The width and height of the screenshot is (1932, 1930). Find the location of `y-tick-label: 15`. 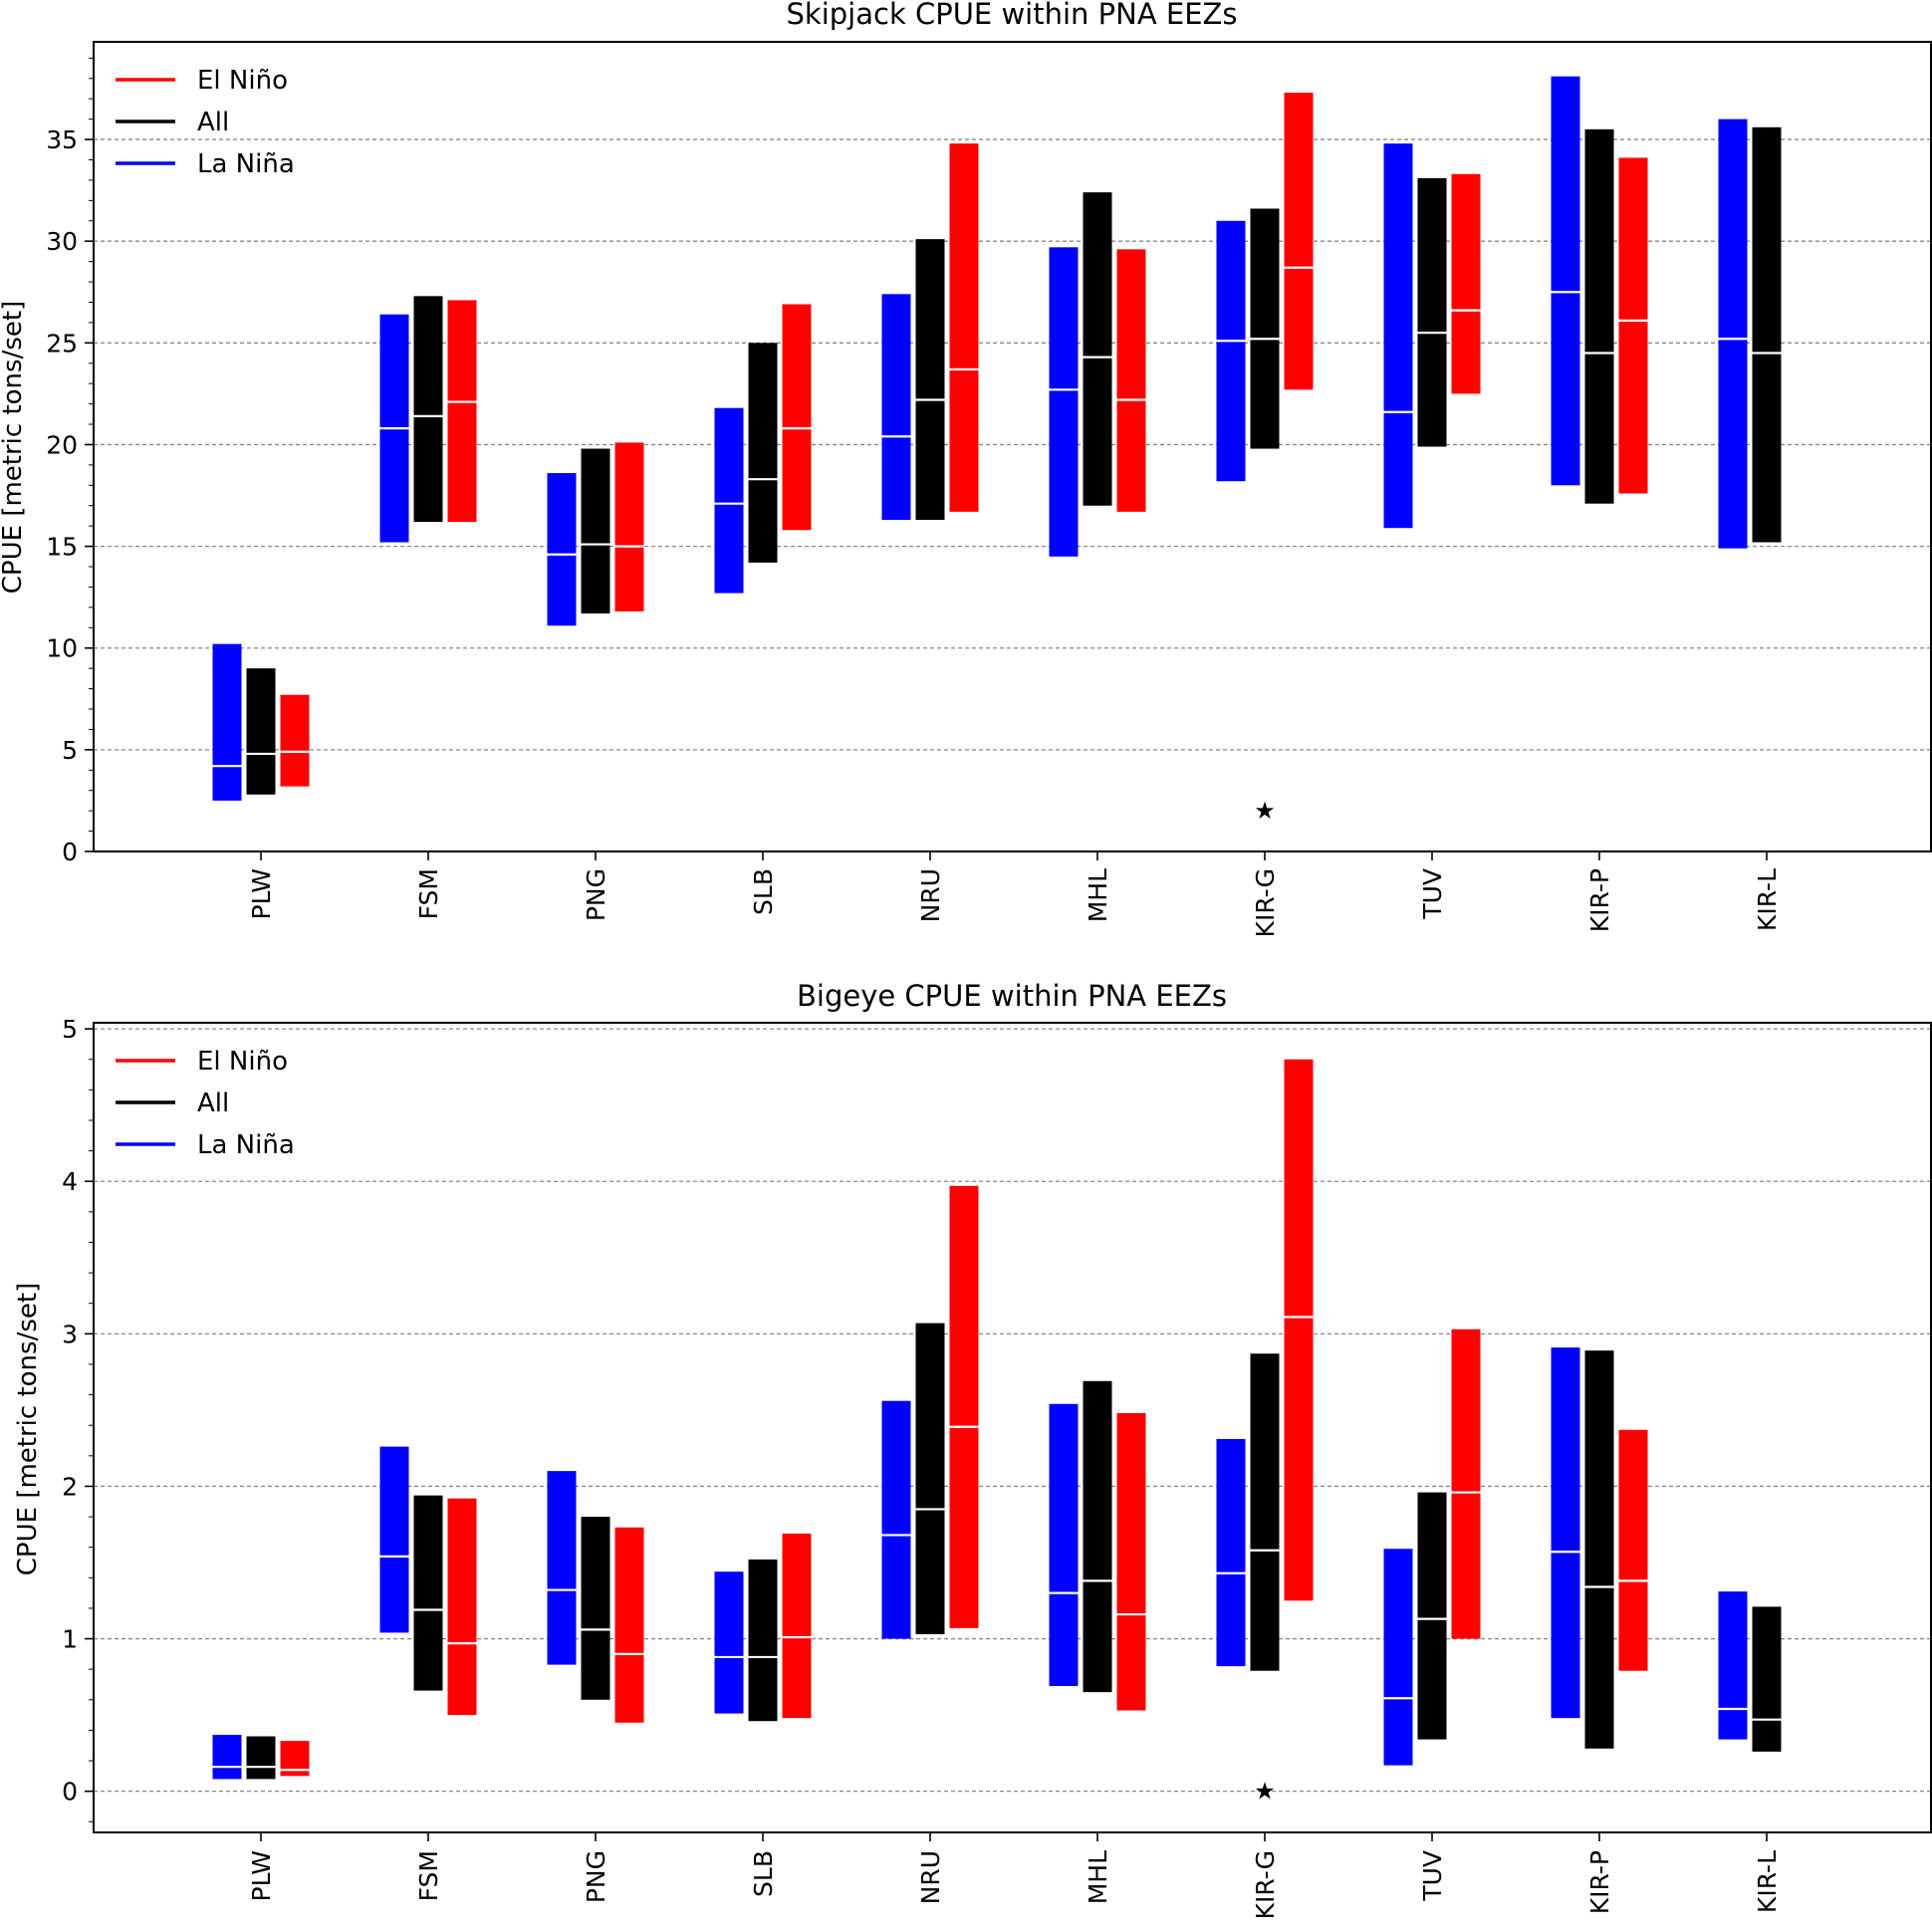

y-tick-label: 15 is located at coordinates (62, 547).